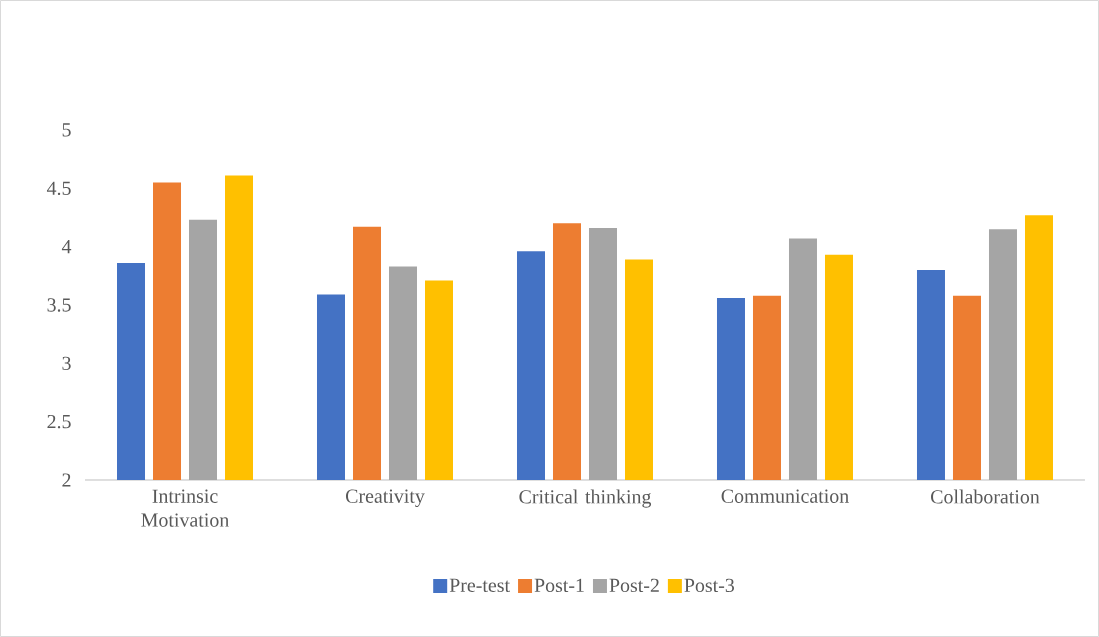  What do you see at coordinates (709, 585) in the screenshot?
I see `legend-label: Post-3` at bounding box center [709, 585].